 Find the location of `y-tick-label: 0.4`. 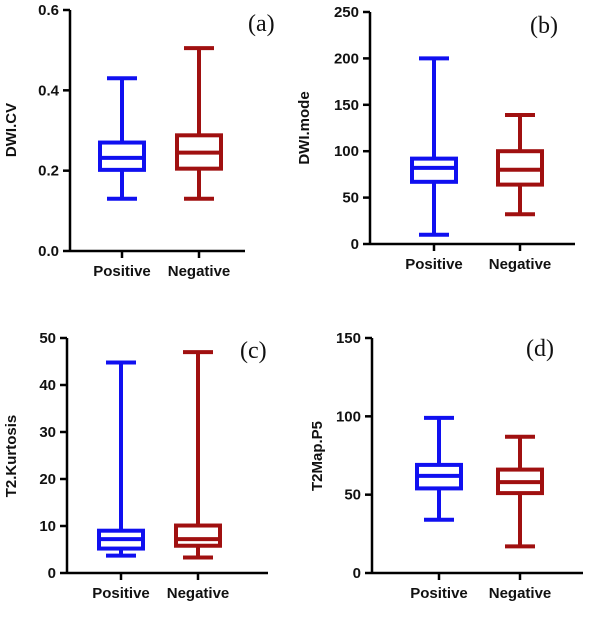

y-tick-label: 0.4 is located at coordinates (49, 90).